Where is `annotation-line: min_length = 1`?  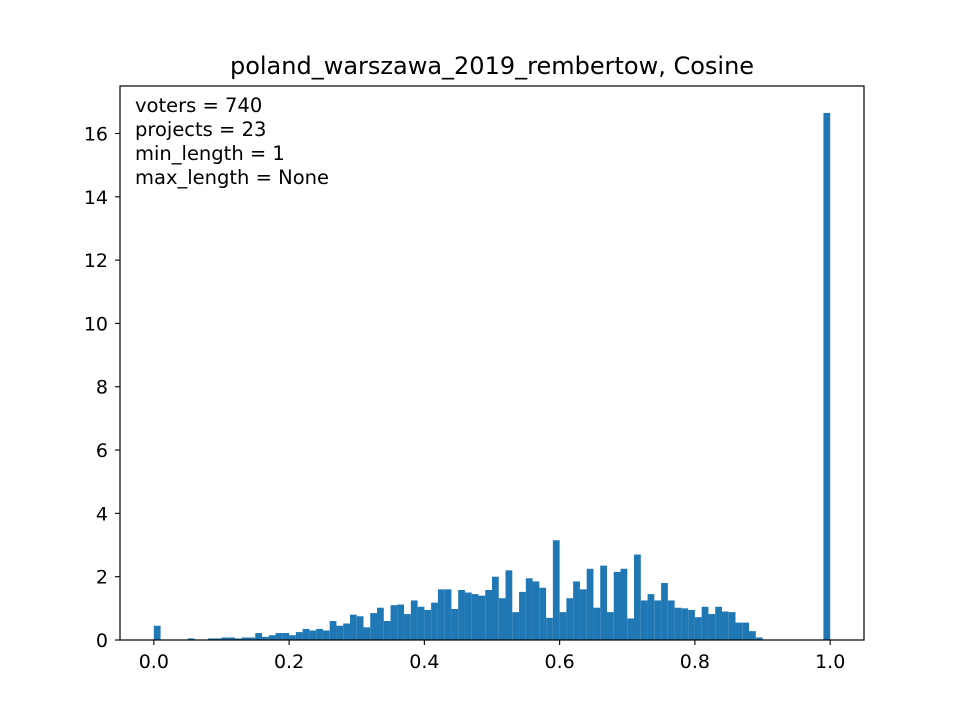
annotation-line: min_length = 1 is located at coordinates (210, 153).